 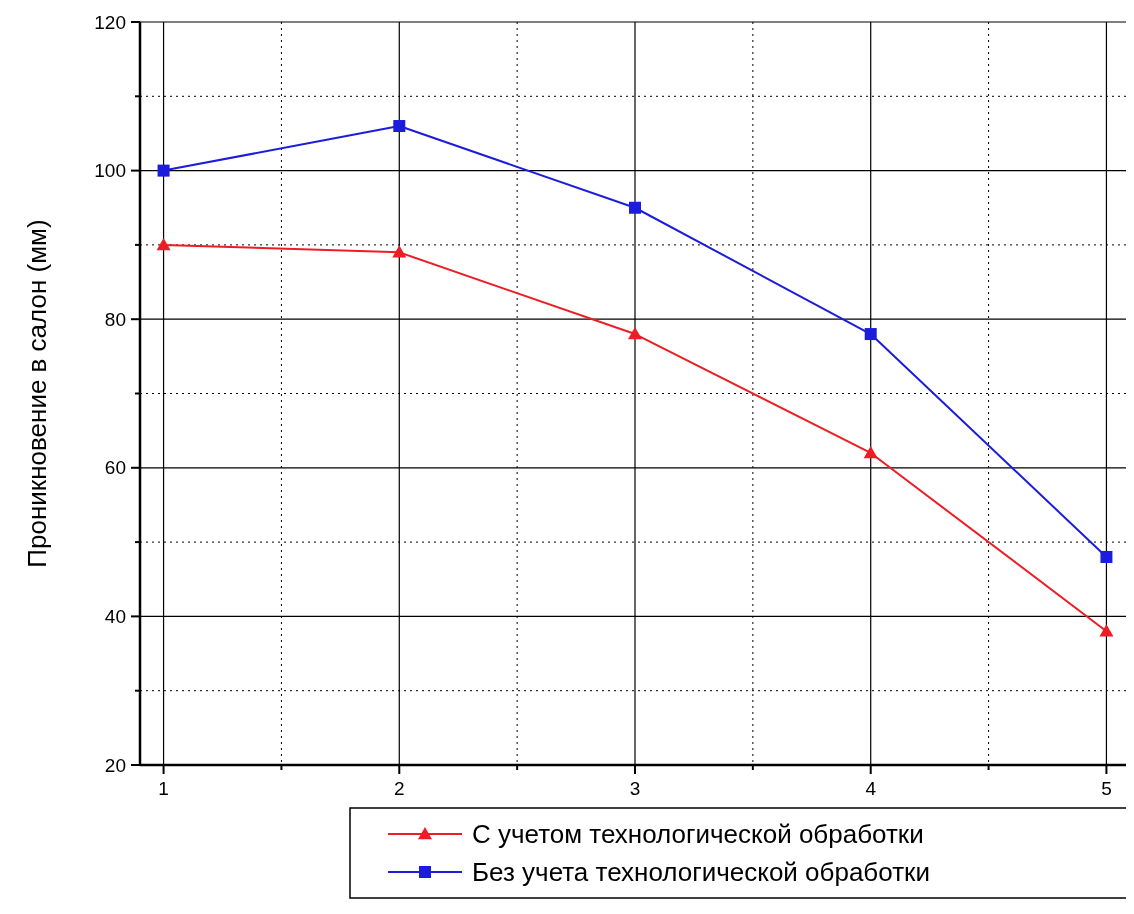 What do you see at coordinates (115, 319) in the screenshot?
I see `y-tick-label: 80` at bounding box center [115, 319].